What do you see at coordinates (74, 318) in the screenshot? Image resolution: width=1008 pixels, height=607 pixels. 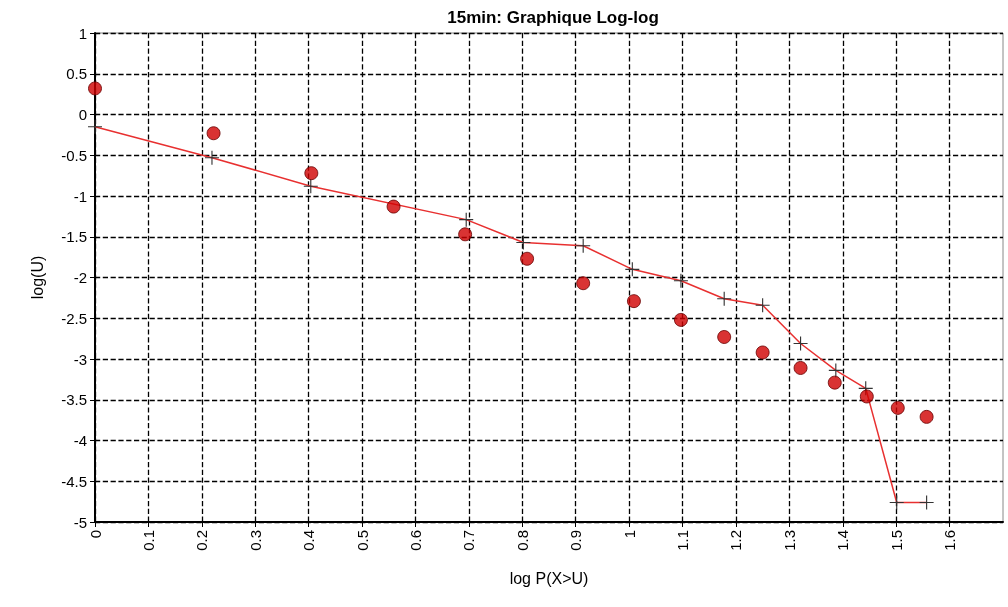 I see `y-tick-label: -2.5` at bounding box center [74, 318].